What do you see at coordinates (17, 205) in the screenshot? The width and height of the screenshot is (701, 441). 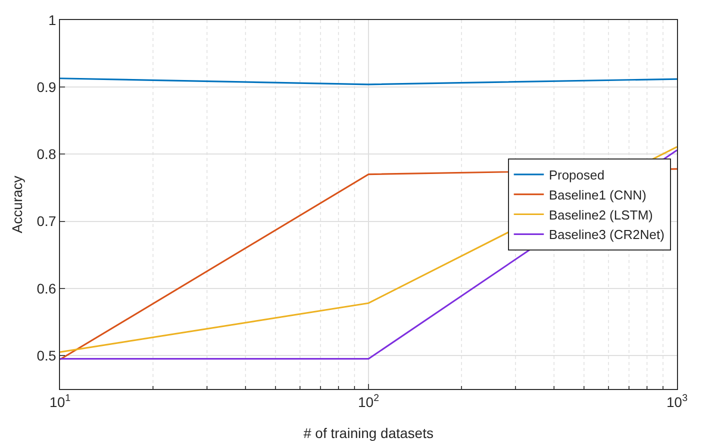 I see `y-axis-title: Accuracy` at bounding box center [17, 205].